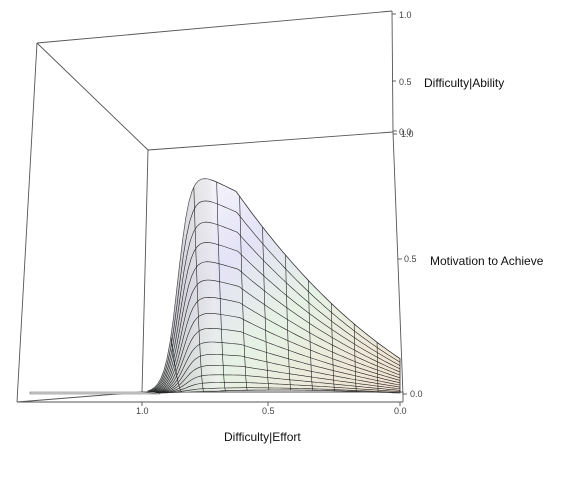  What do you see at coordinates (262, 437) in the screenshot?
I see `x-axis-label: Difficulty|Effort` at bounding box center [262, 437].